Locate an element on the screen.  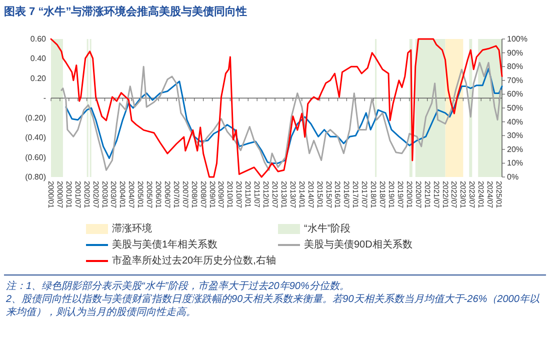
y2-tick-label: 20% is located at coordinates (515, 149).